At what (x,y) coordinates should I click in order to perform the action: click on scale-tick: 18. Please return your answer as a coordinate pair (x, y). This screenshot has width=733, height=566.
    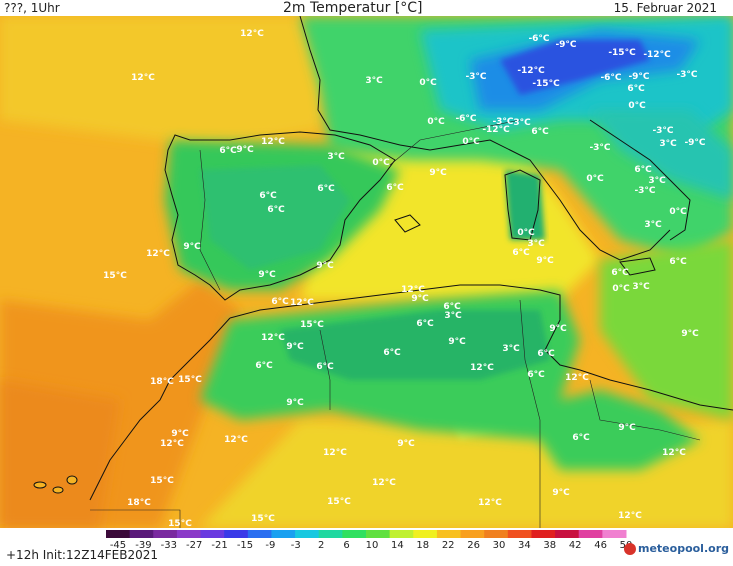
    Looking at the image, I should click on (423, 545).